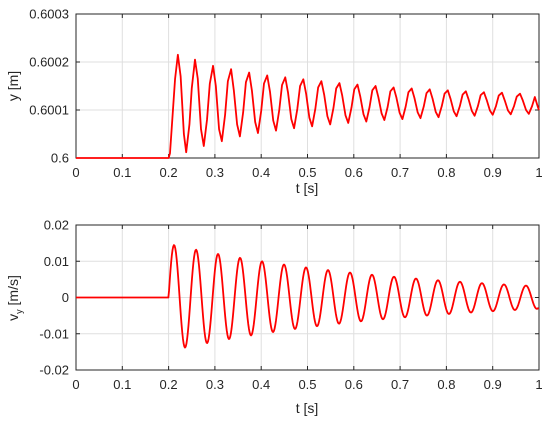  I want to click on velocity-x-tick-label: 0, so click(75, 384).